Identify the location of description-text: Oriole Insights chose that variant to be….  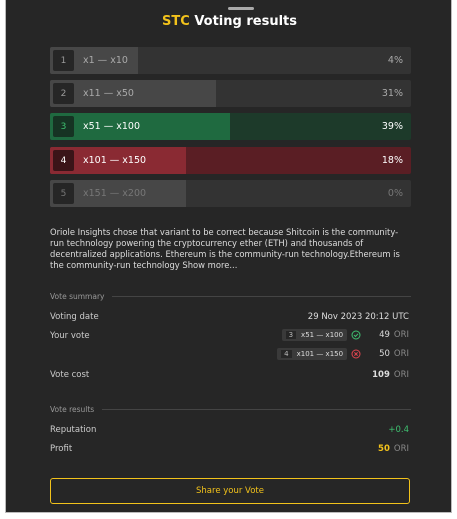
(225, 248).